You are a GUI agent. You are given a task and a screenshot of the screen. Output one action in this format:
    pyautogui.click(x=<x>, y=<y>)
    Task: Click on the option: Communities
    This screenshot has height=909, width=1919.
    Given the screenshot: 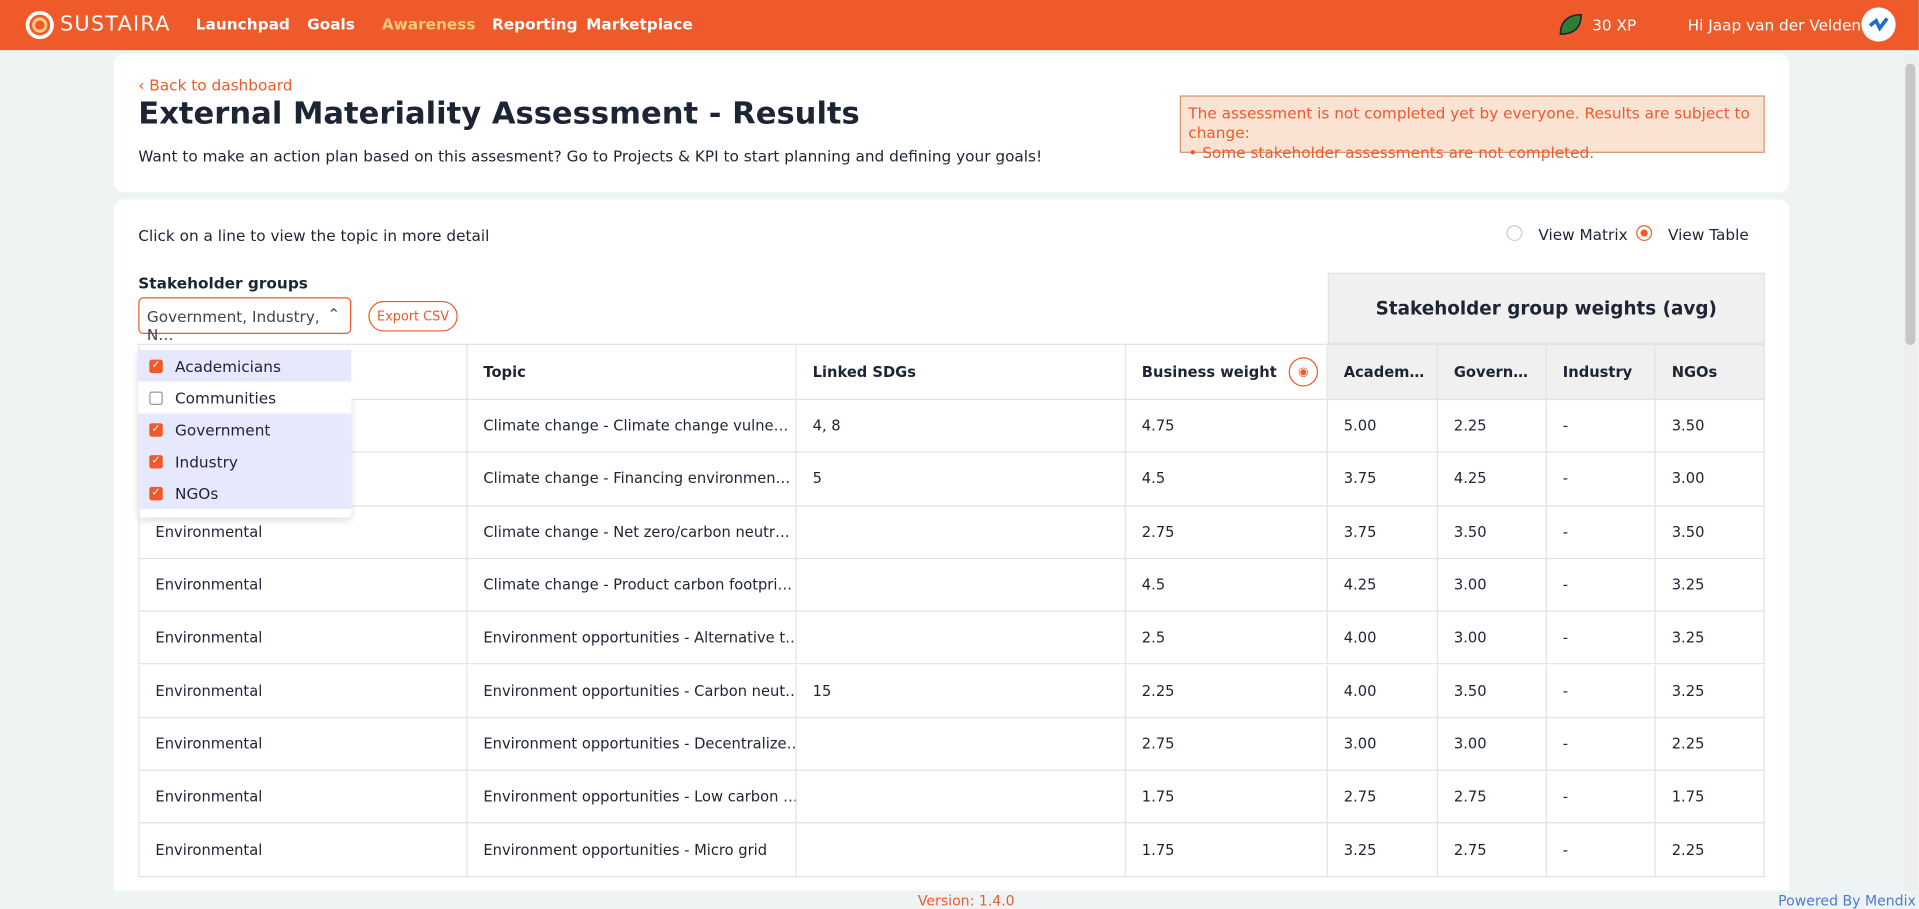 What is the action you would take?
    pyautogui.click(x=245, y=397)
    